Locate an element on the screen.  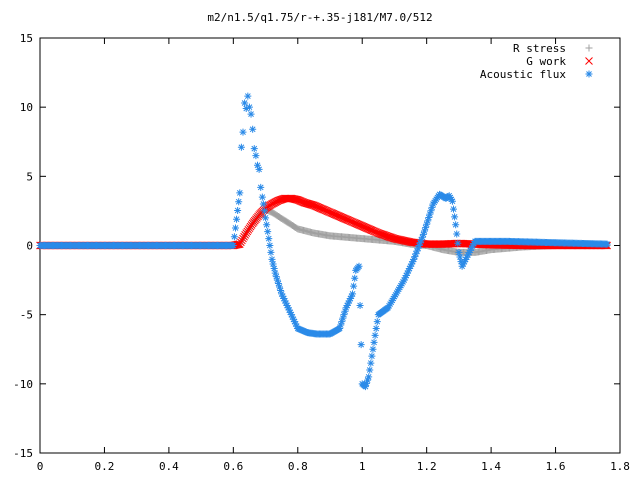
x-tick-label: 1.6 is located at coordinates (556, 466).